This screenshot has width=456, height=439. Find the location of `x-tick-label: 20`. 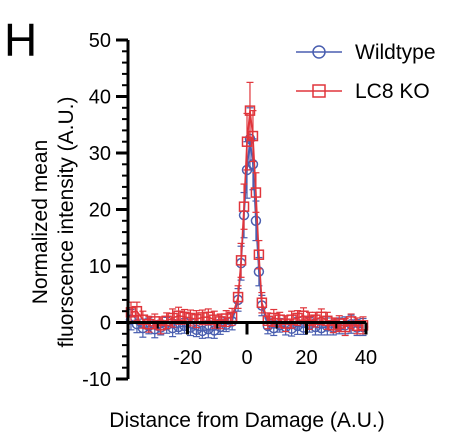

x-tick-label: 20 is located at coordinates (306, 358).